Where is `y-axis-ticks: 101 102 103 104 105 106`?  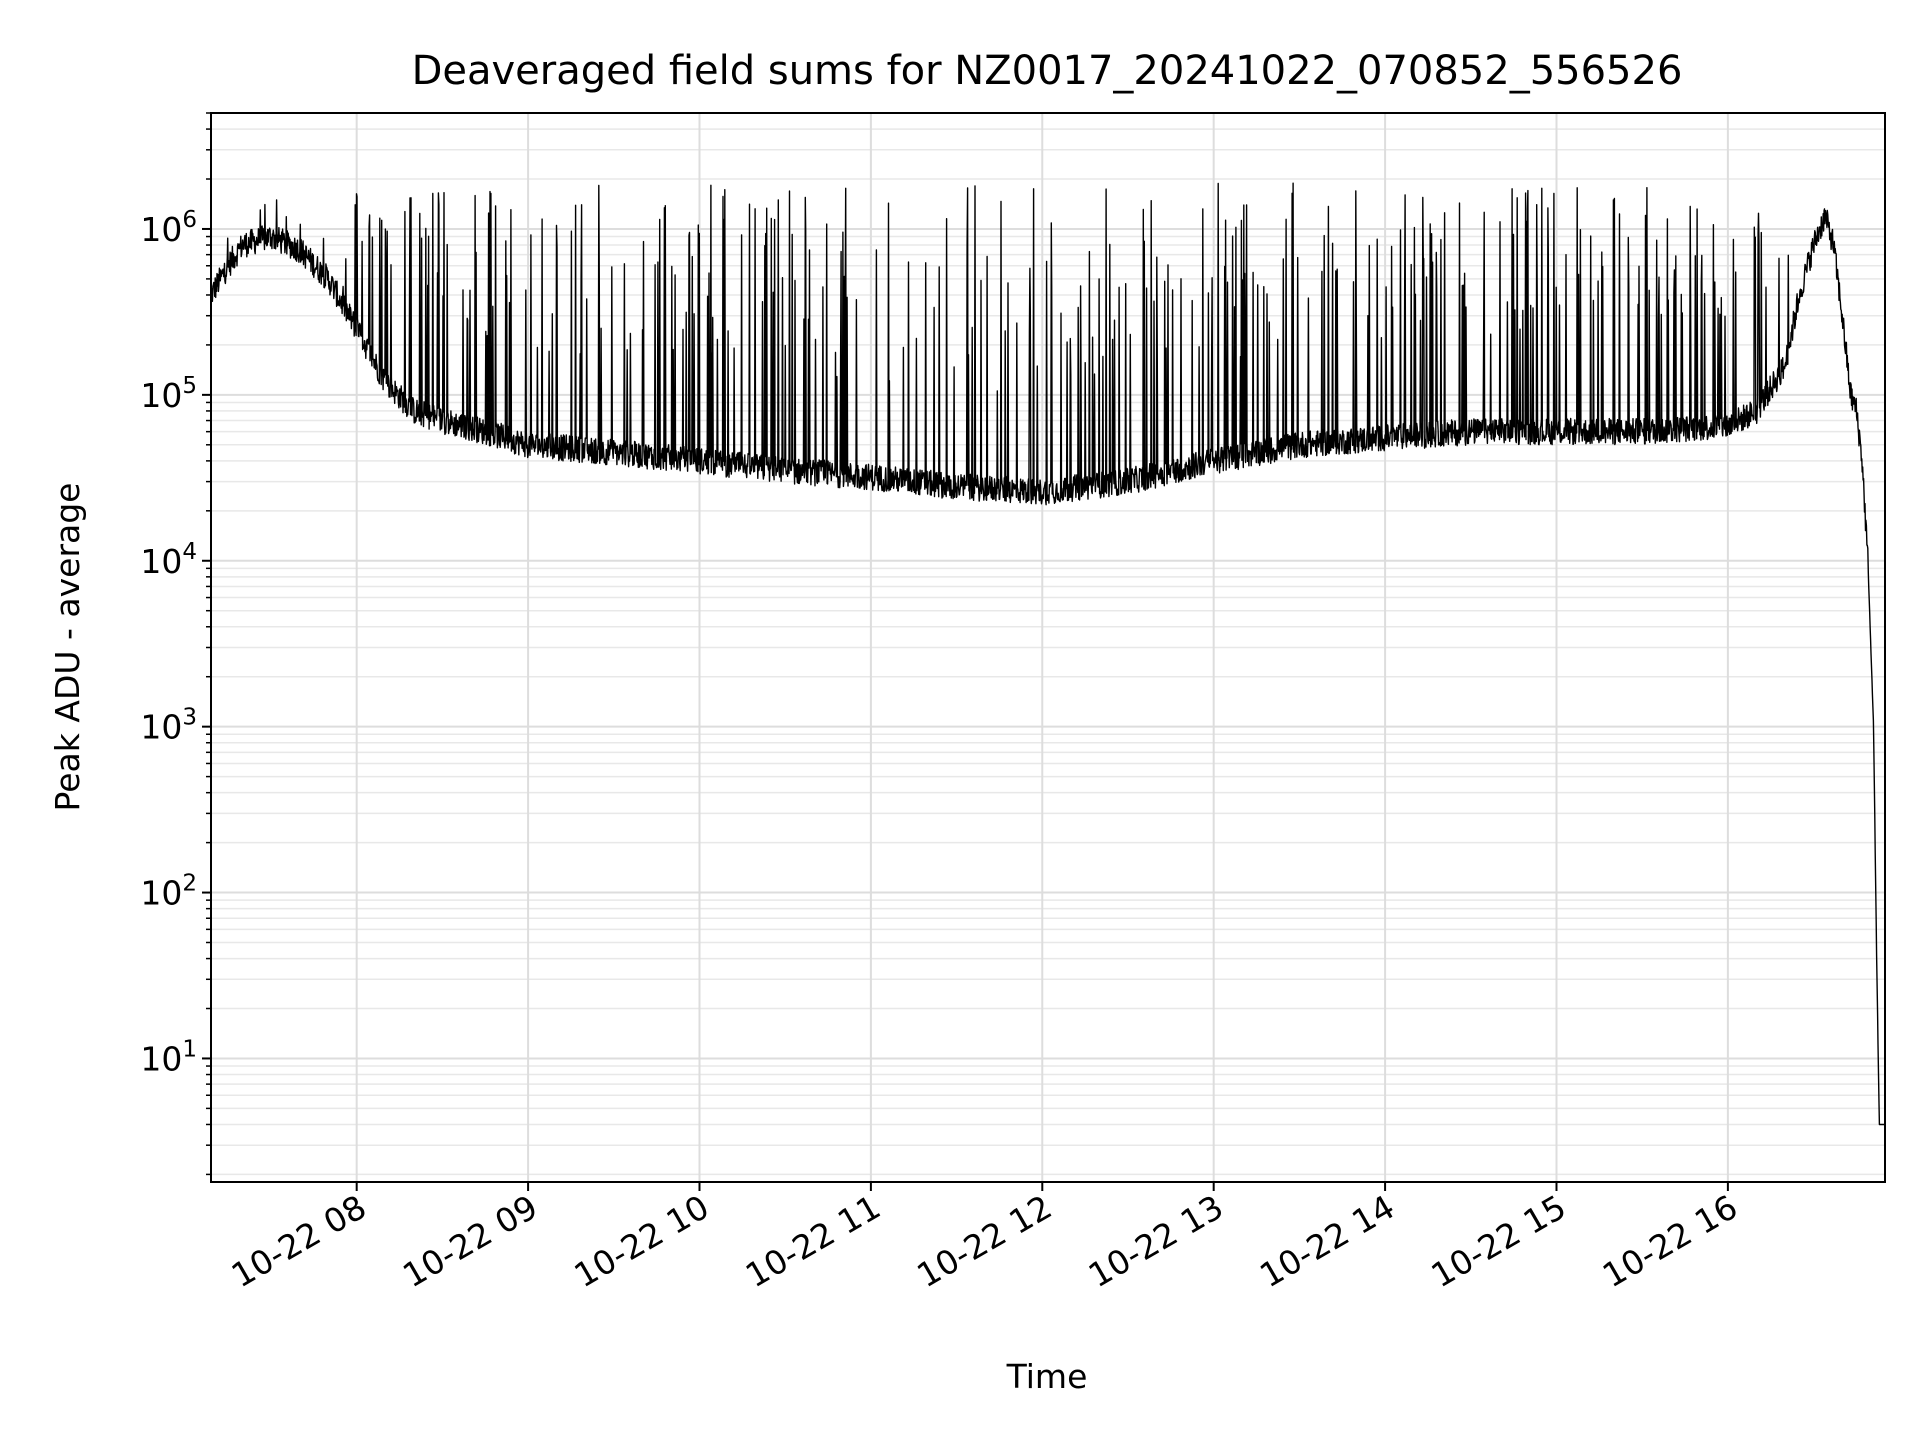
y-axis-ticks: 101 102 103 104 105 106 is located at coordinates (175, 644).